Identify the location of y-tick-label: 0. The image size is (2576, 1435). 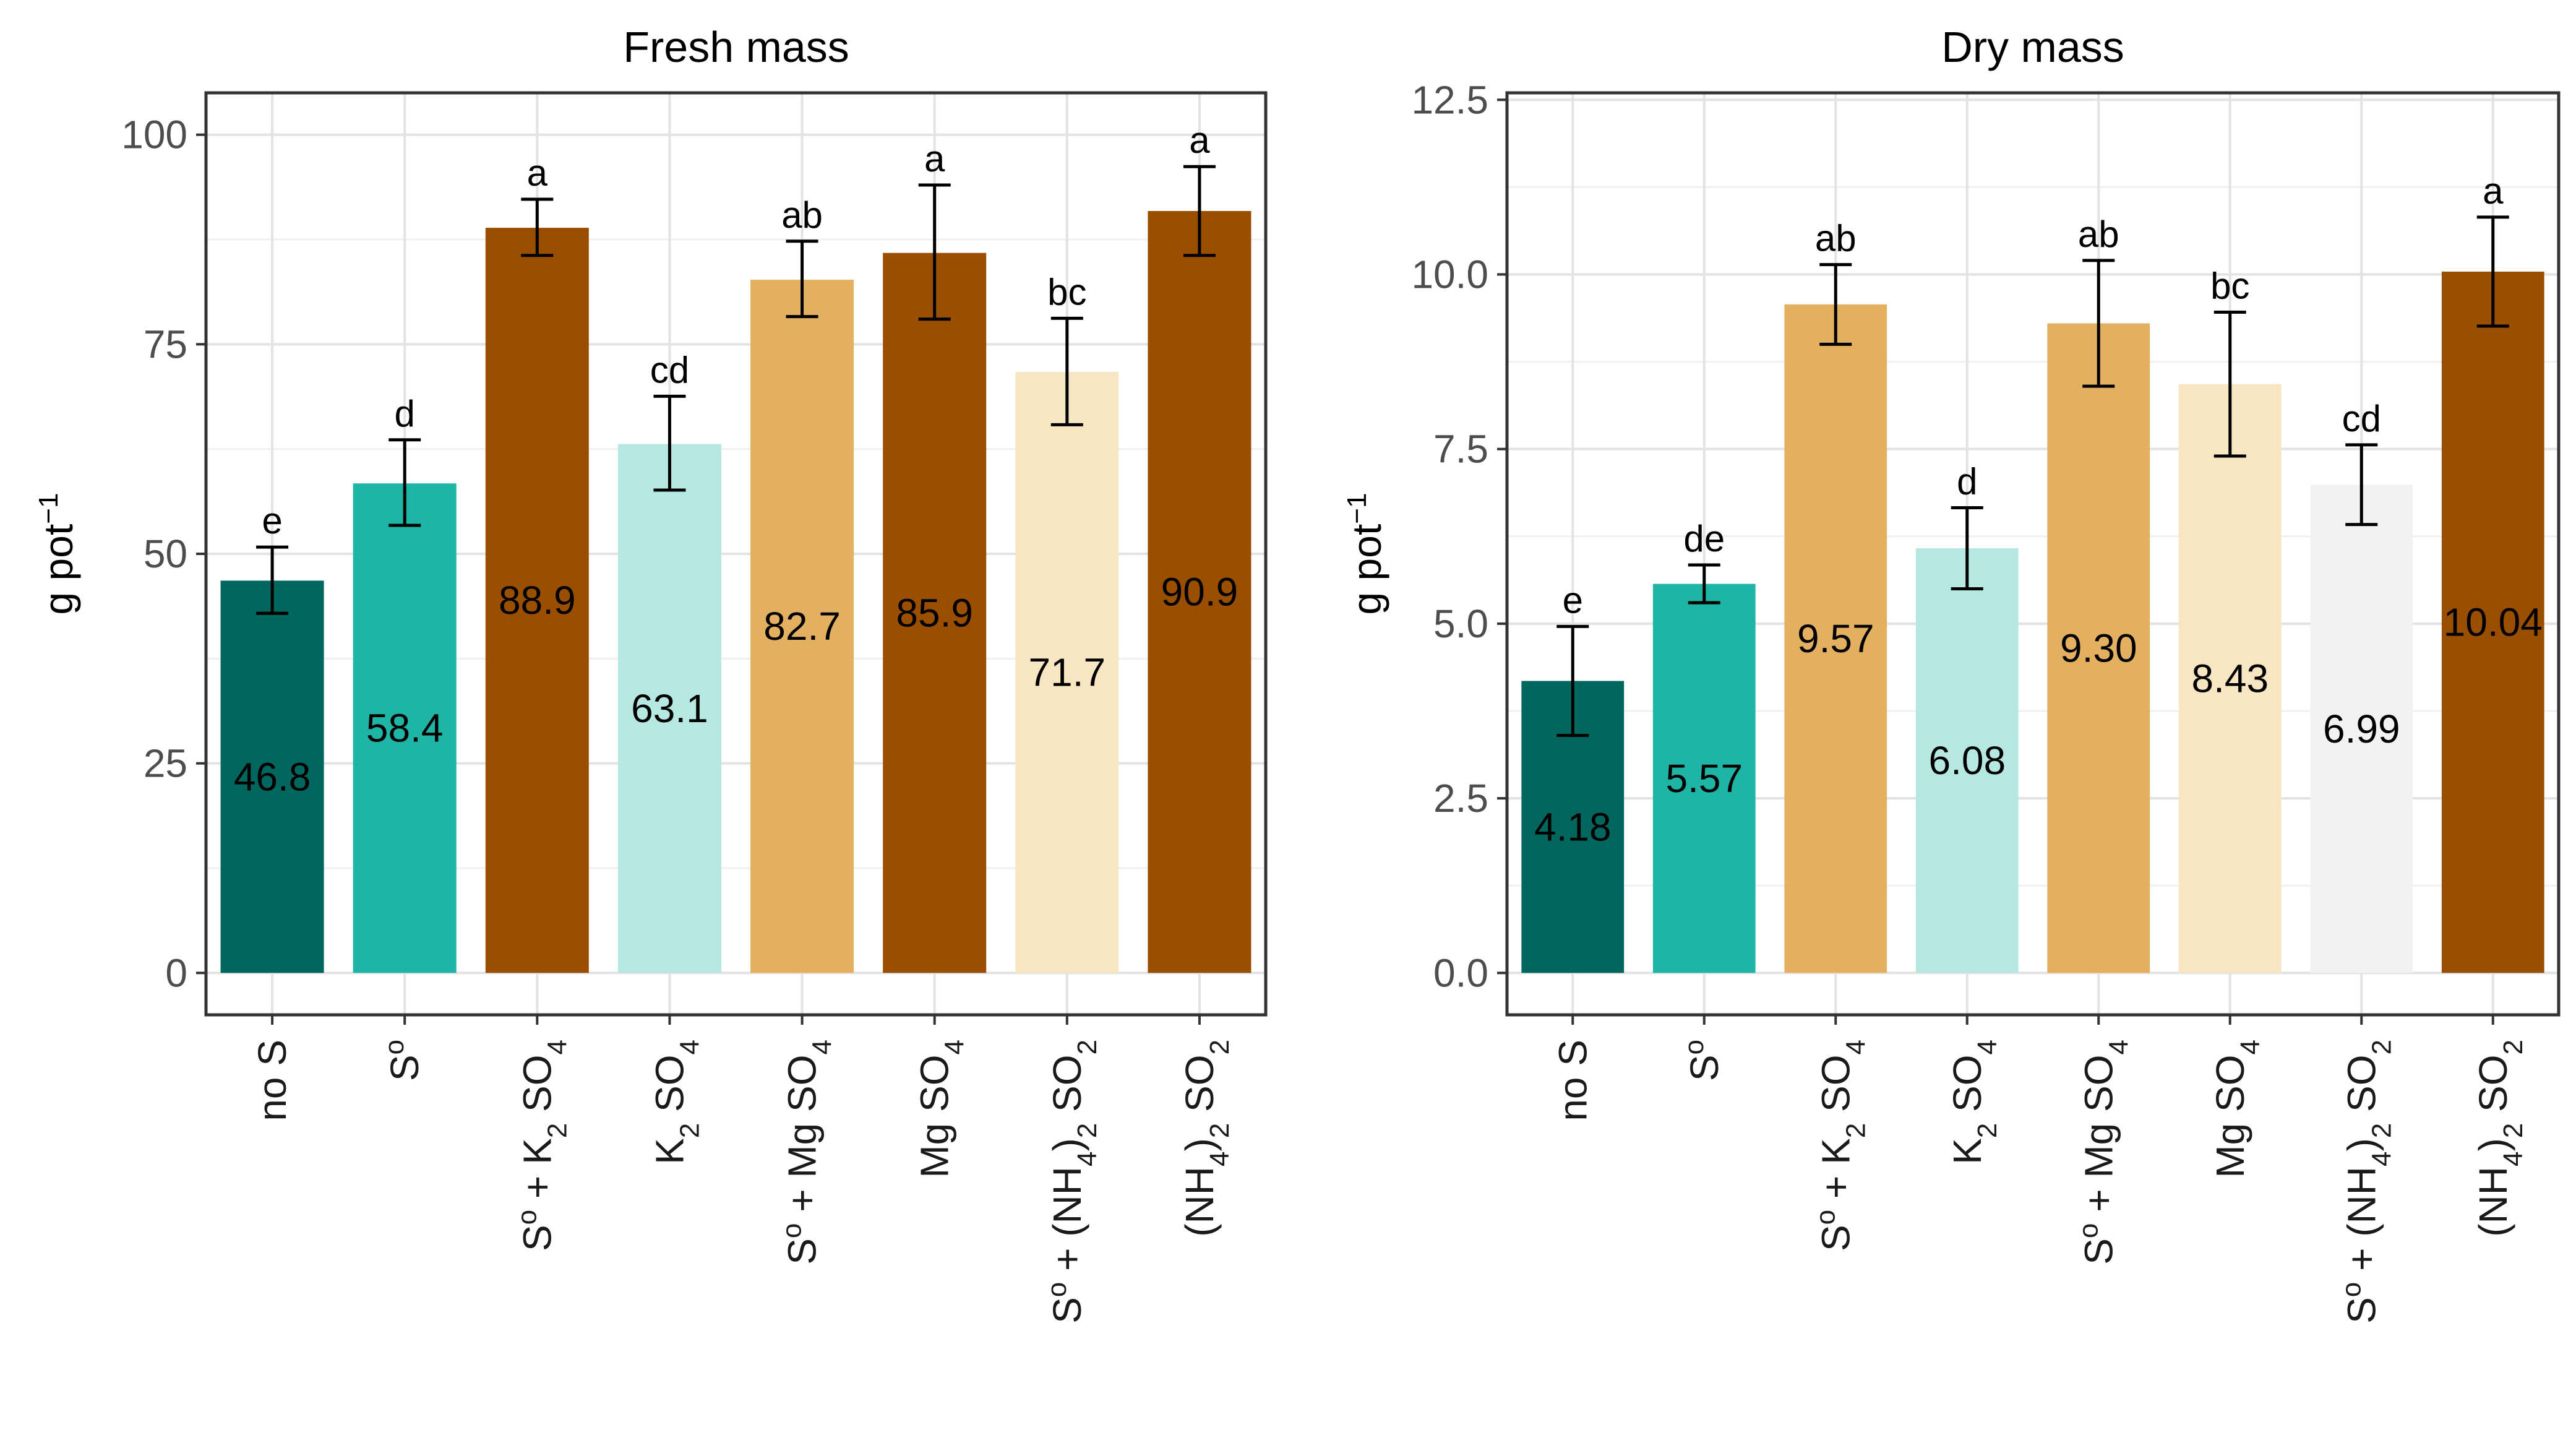
(176, 972).